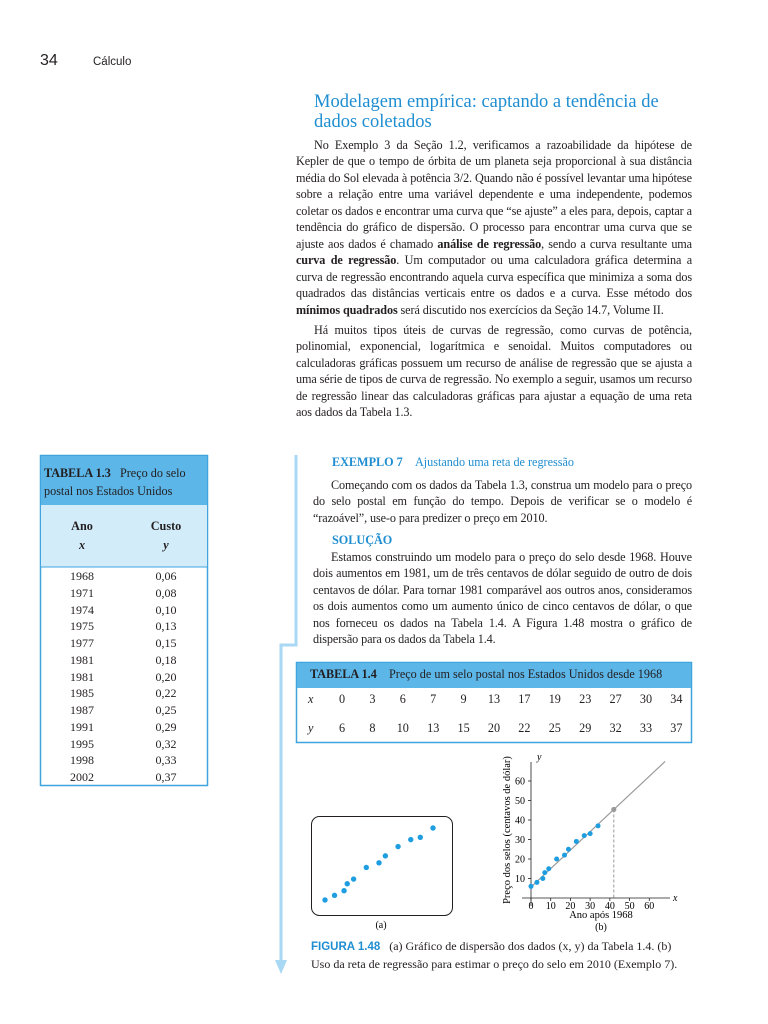  Describe the element at coordinates (367, 462) in the screenshot. I see `example-label: EXEMPLO 7` at that location.